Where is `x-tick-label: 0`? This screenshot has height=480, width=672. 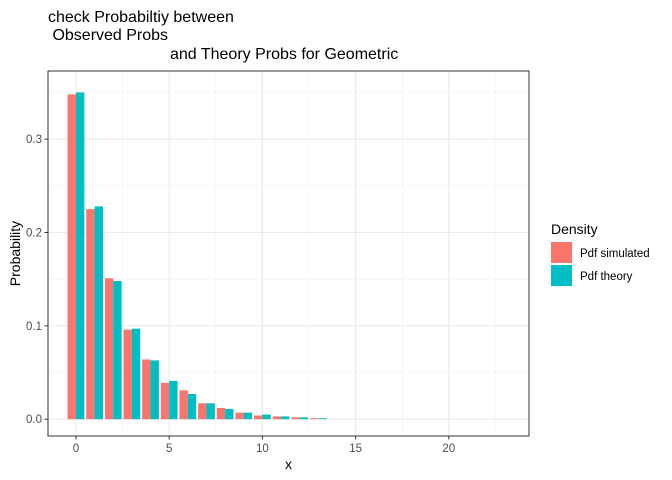 x-tick-label: 0 is located at coordinates (76, 449).